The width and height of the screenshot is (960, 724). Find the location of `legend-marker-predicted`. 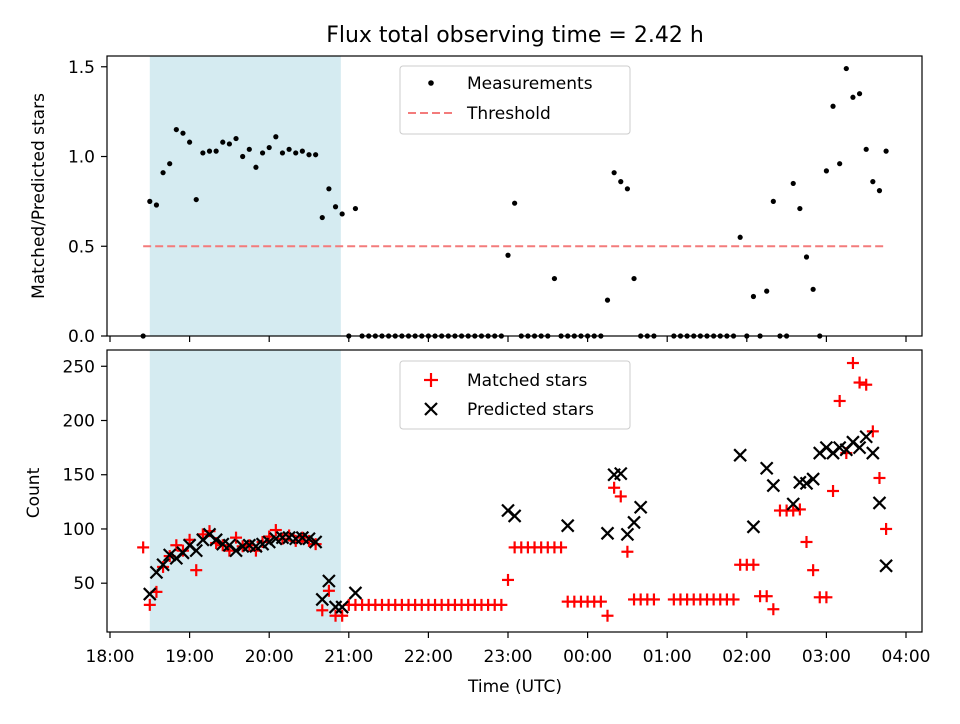

legend-marker-predicted is located at coordinates (431, 409).